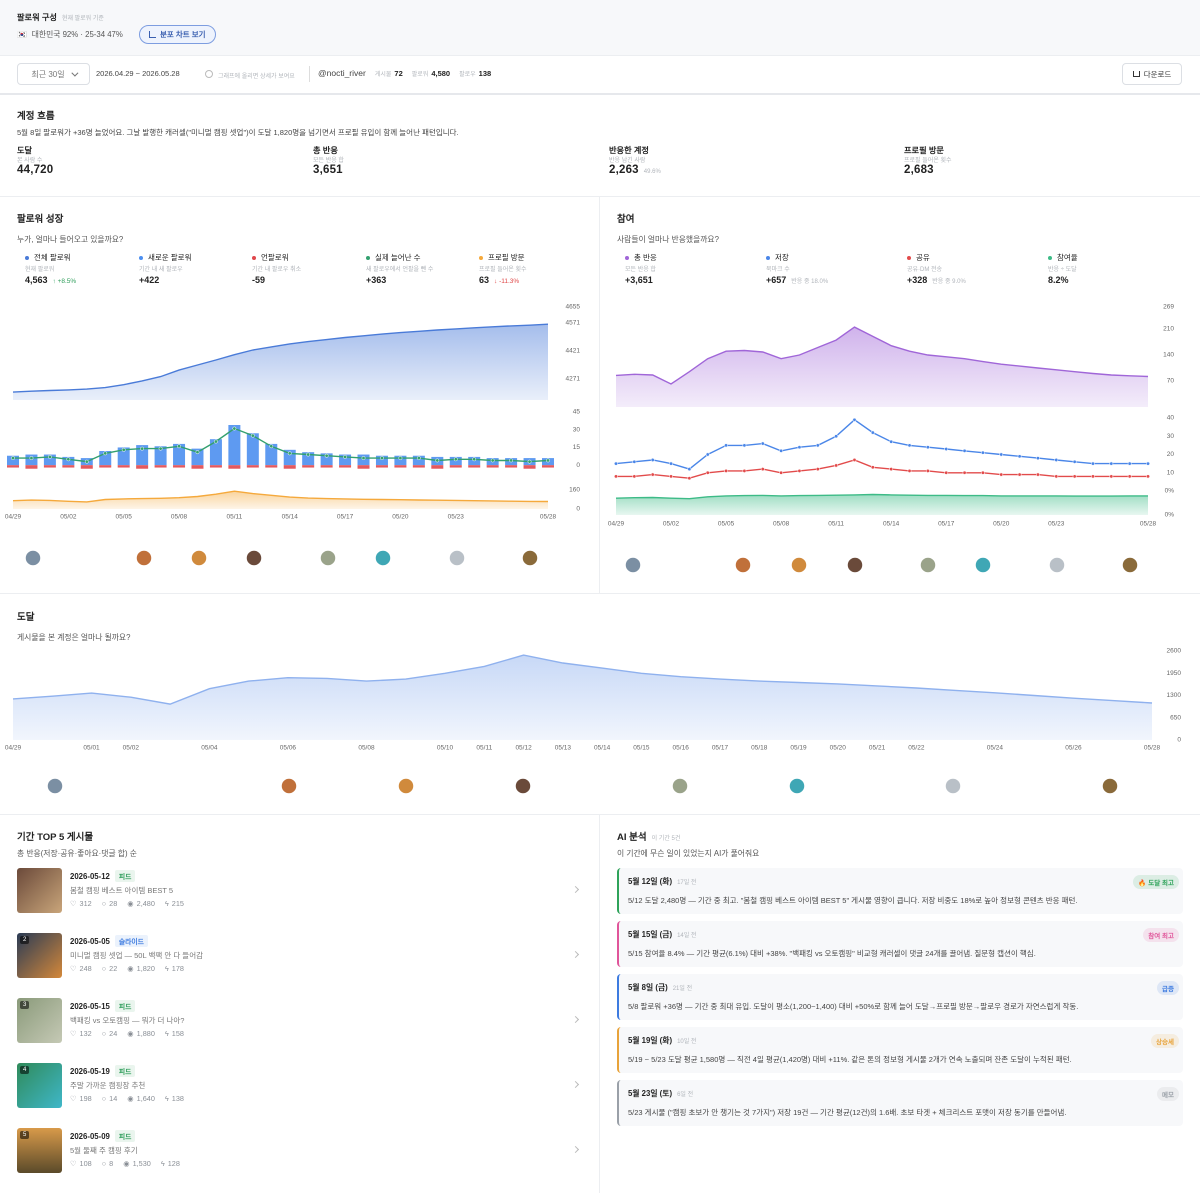 The height and width of the screenshot is (1193, 1200). I want to click on period-select: 최근 30일, so click(53, 74).